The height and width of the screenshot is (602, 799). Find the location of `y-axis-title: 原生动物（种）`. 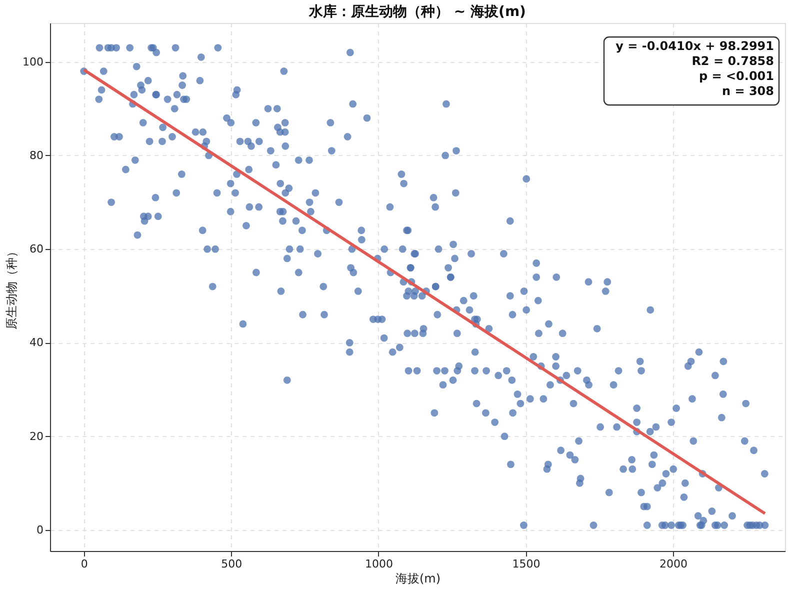

y-axis-title: 原生动物（种） is located at coordinates (11, 288).